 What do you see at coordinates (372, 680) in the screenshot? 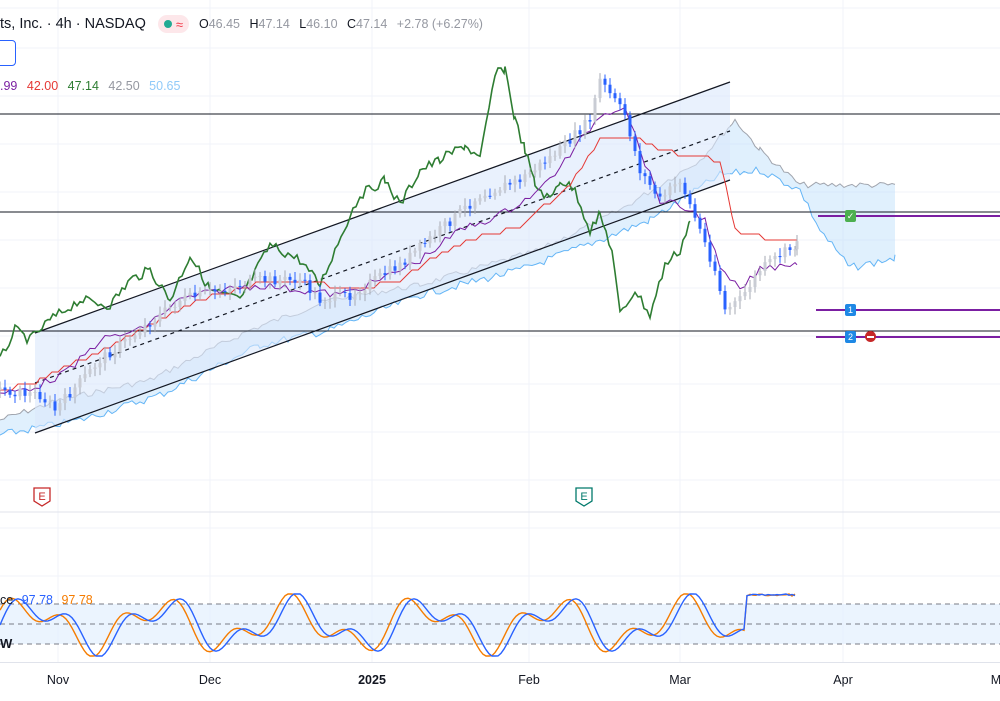
I see `x-label-2025: 2025` at bounding box center [372, 680].